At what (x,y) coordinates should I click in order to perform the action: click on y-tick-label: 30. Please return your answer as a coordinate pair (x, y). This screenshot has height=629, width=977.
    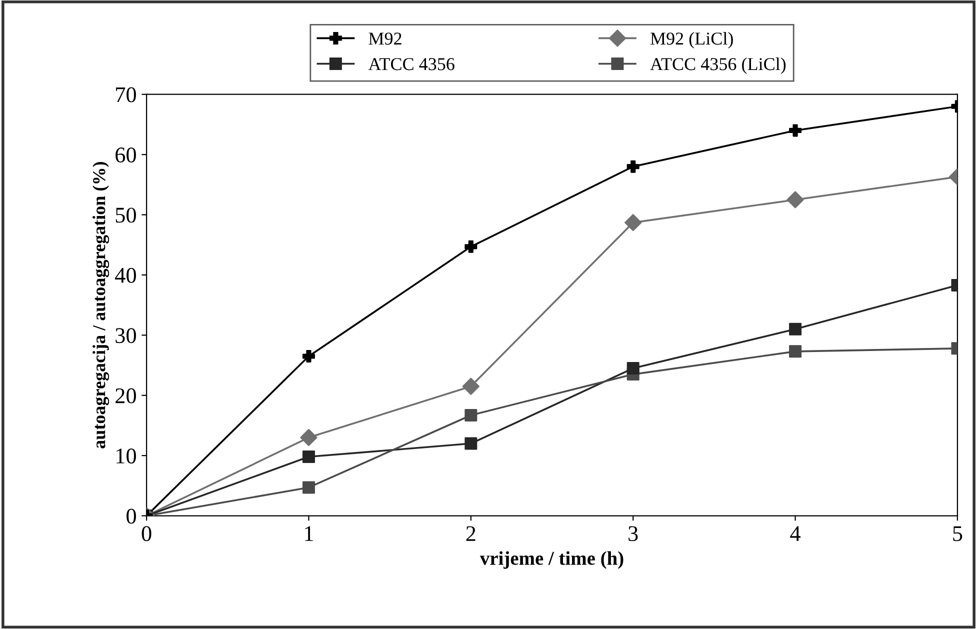
    Looking at the image, I should click on (126, 336).